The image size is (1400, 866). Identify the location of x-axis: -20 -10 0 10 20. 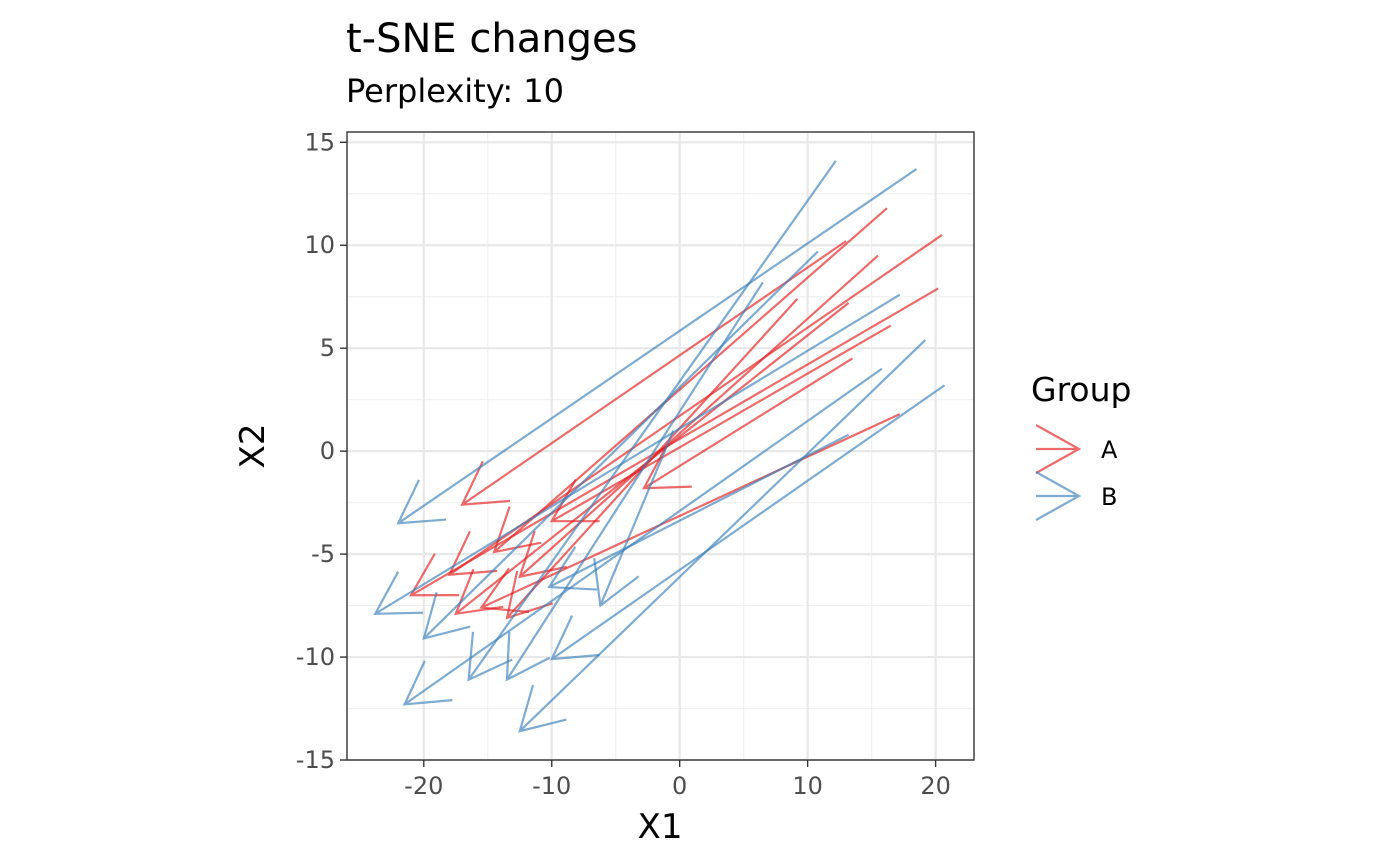
(677, 780).